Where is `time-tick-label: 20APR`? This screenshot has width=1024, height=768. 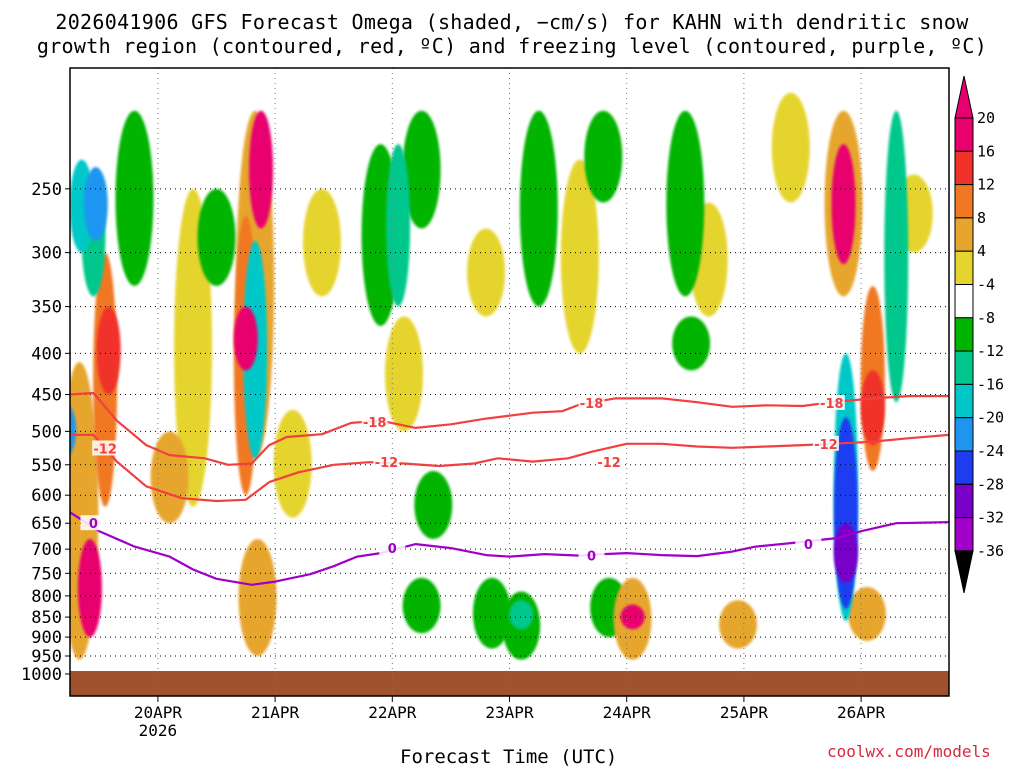
time-tick-label: 20APR is located at coordinates (158, 712).